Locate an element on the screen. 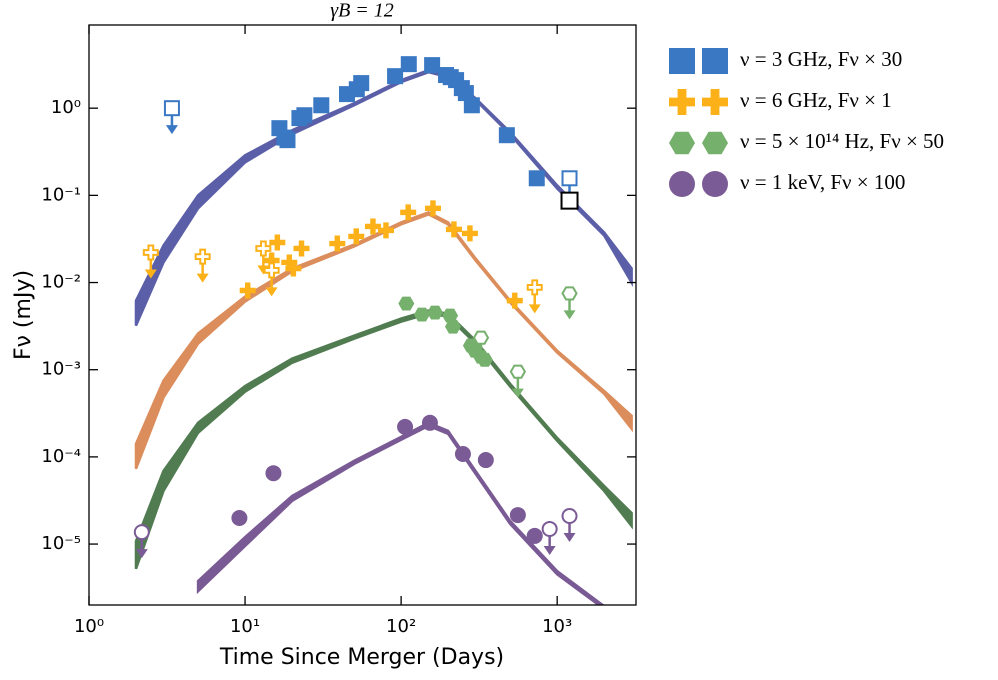  y-tick-label: 10⁻⁵ is located at coordinates (61, 543).